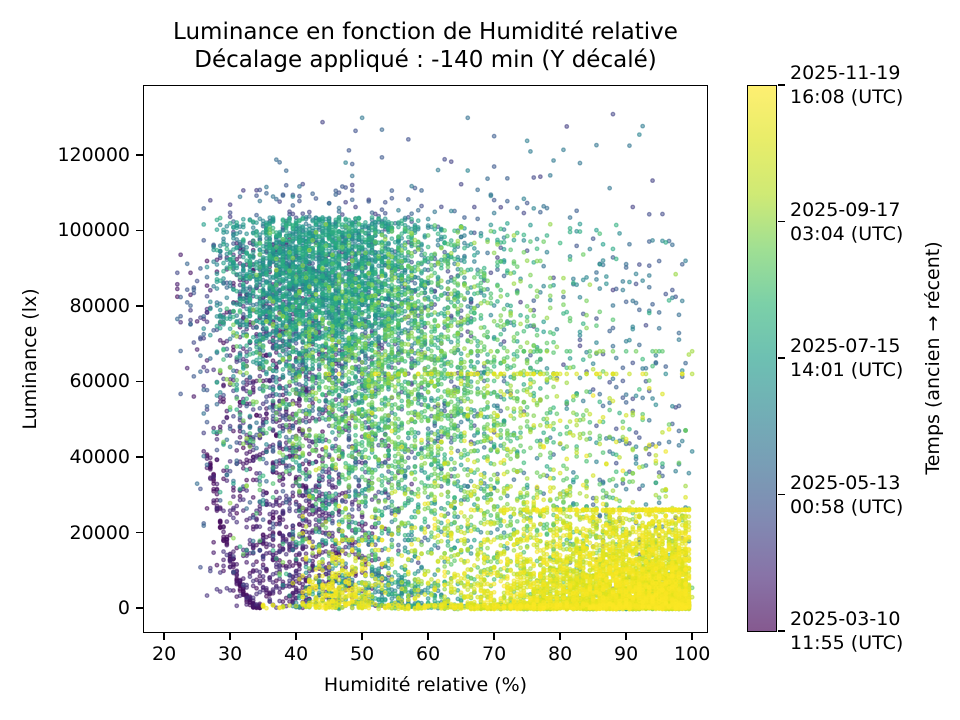 This screenshot has height=720, width=960. Describe the element at coordinates (428, 654) in the screenshot. I see `x-tick-label: 60` at that location.